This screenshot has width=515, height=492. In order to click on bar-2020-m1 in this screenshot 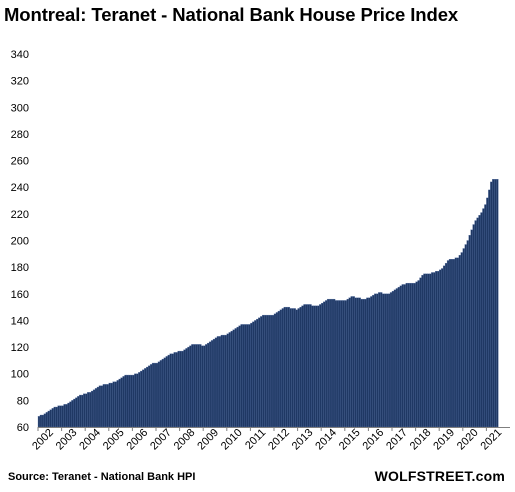, I will do `click(464, 338)`.